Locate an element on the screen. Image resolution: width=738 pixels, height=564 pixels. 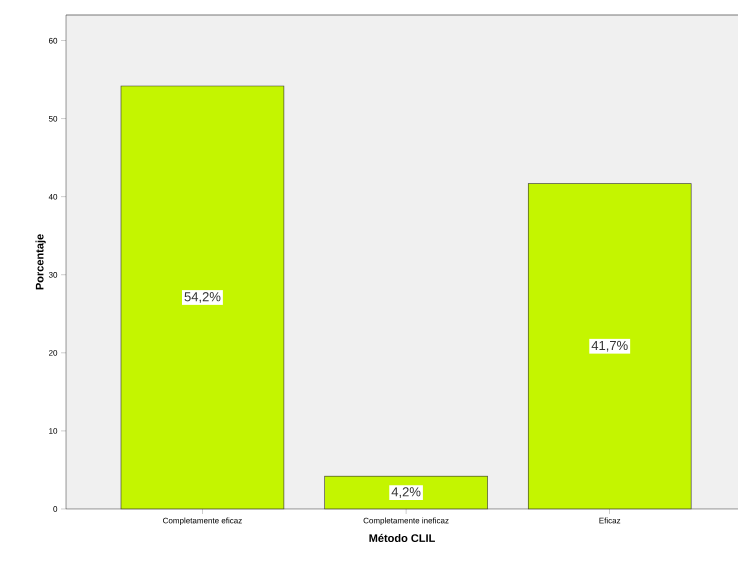
x-axis-title: Método CLIL is located at coordinates (402, 538).